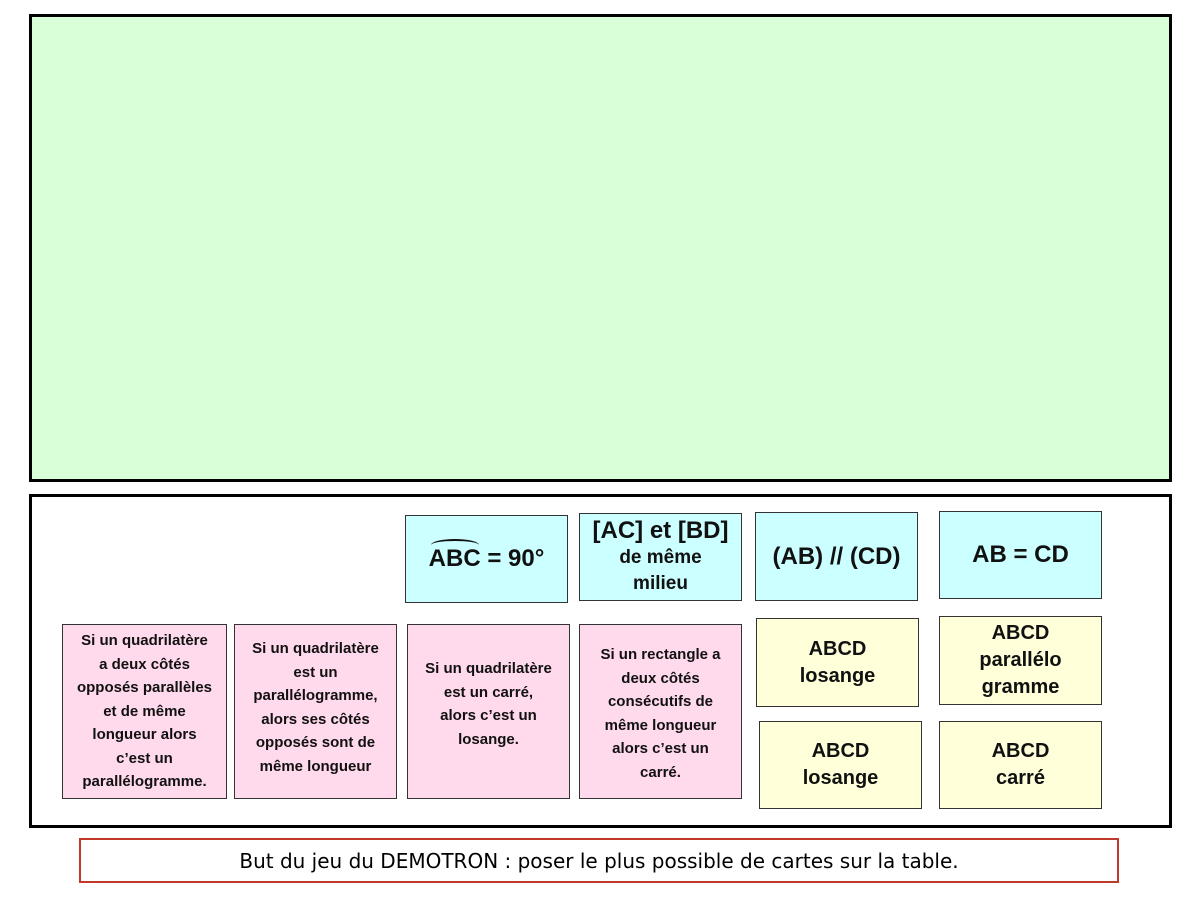 The height and width of the screenshot is (900, 1200). I want to click on card-conclusion-parallelogramme: ABCD parallélo gramme, so click(1020, 660).